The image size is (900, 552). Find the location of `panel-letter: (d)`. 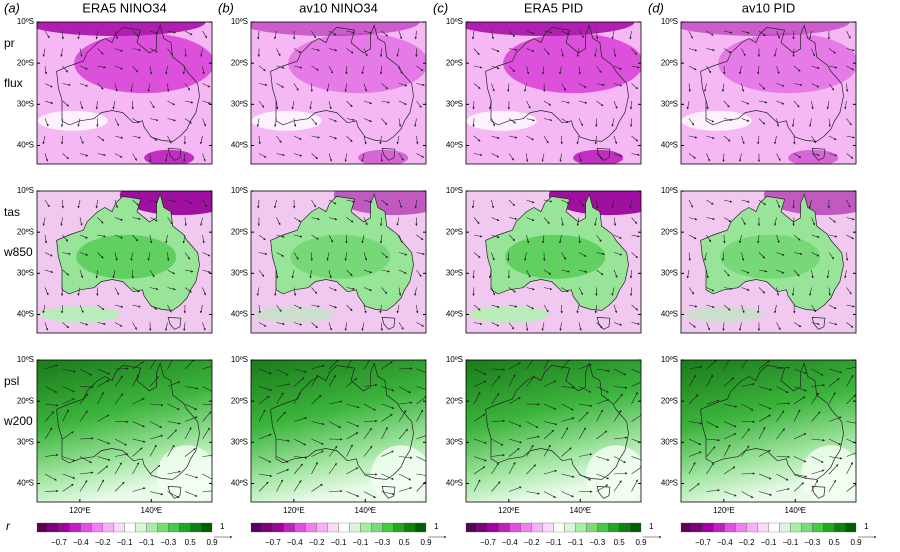

panel-letter: (d) is located at coordinates (656, 7).